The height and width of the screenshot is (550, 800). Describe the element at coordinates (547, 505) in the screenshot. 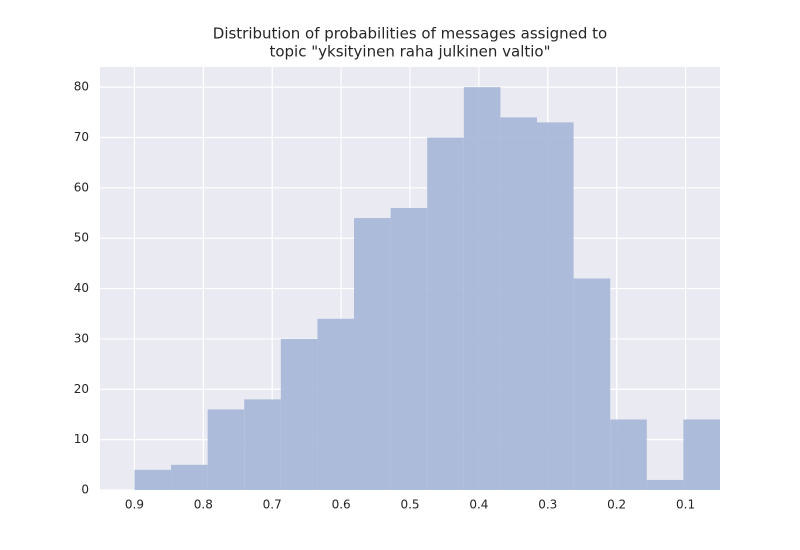

I see `x-tick-label: 0.3` at that location.